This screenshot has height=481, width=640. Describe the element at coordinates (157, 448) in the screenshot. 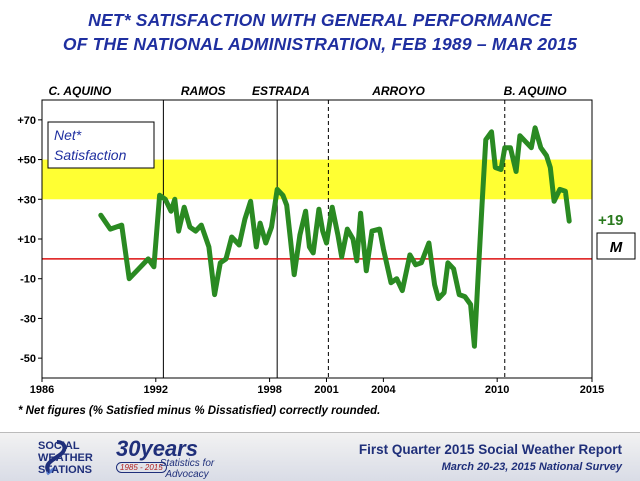

I see `years-big: 30years` at that location.